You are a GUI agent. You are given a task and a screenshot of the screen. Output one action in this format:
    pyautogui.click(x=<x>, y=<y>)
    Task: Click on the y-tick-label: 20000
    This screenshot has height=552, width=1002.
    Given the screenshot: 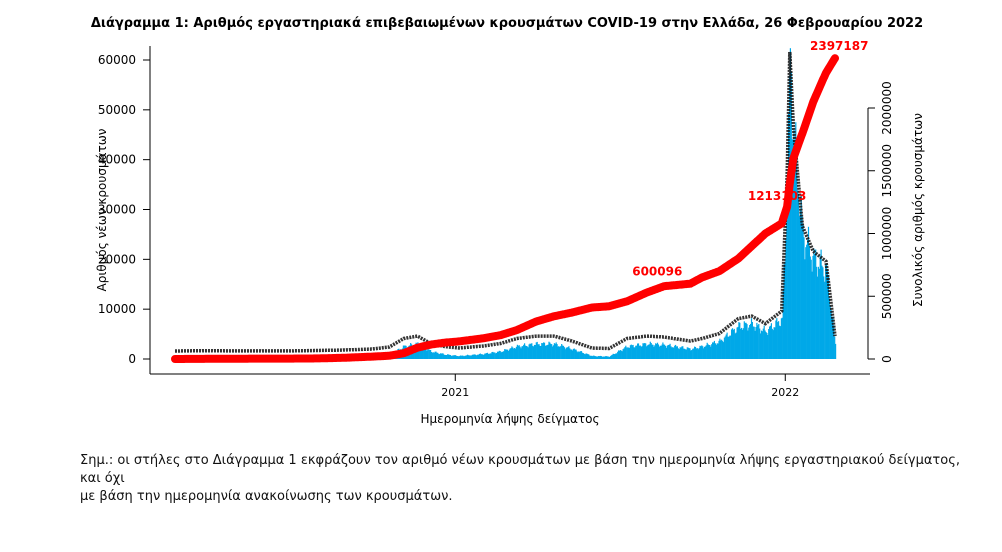 What is the action you would take?
    pyautogui.click(x=117, y=259)
    